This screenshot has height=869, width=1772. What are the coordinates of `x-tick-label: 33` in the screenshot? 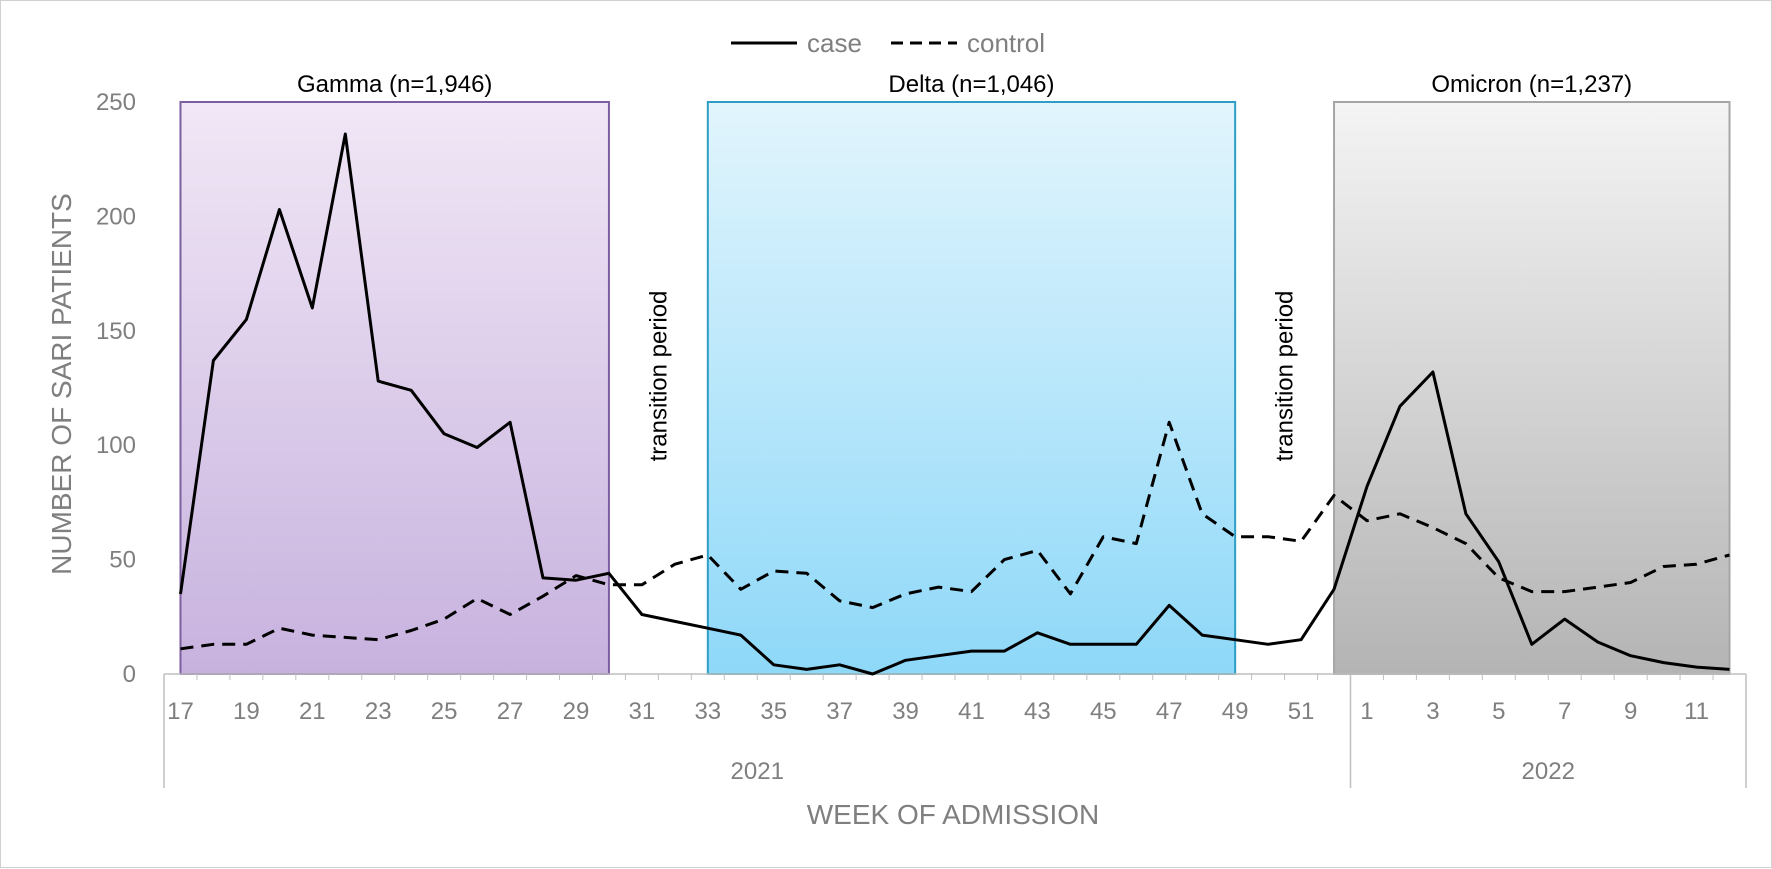 It's located at (707, 711).